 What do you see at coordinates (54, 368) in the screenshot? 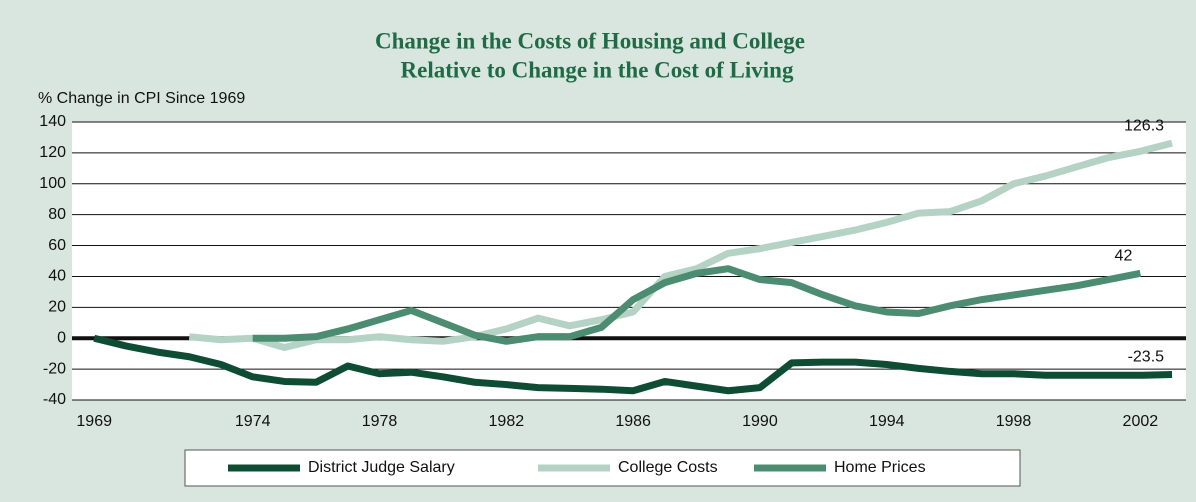
I see `y-tick-label: -20` at bounding box center [54, 368].